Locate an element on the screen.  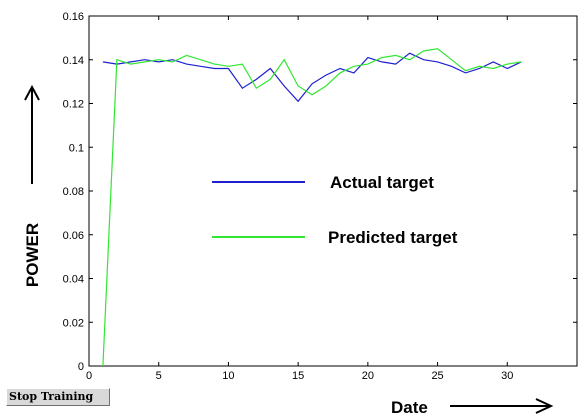
y-tick-label: 0.02 is located at coordinates (73, 323).